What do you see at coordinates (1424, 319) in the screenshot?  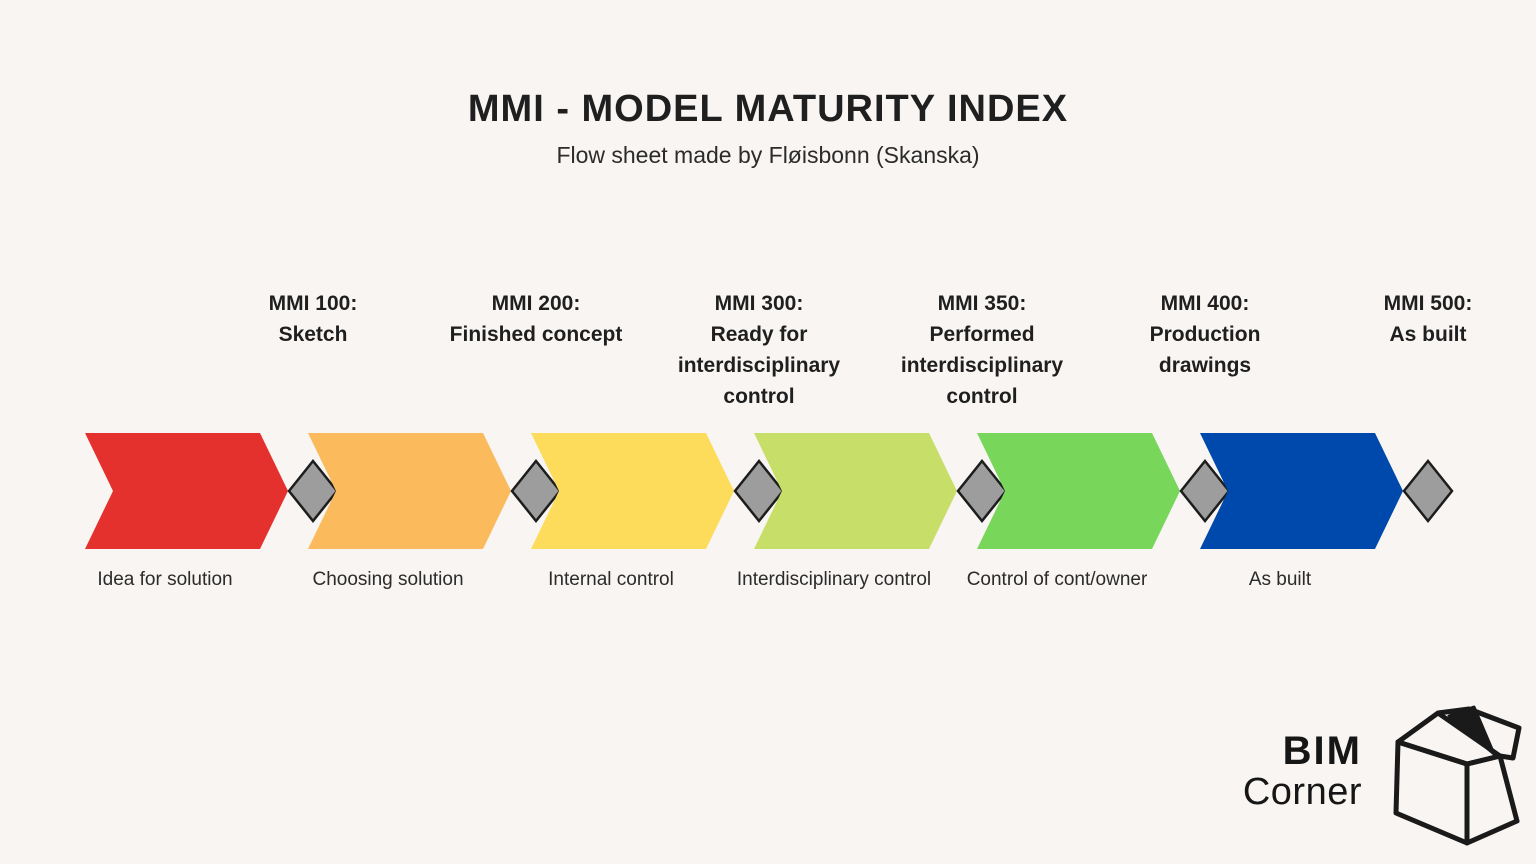 I see `milestone-label: MMI 500: As built` at bounding box center [1424, 319].